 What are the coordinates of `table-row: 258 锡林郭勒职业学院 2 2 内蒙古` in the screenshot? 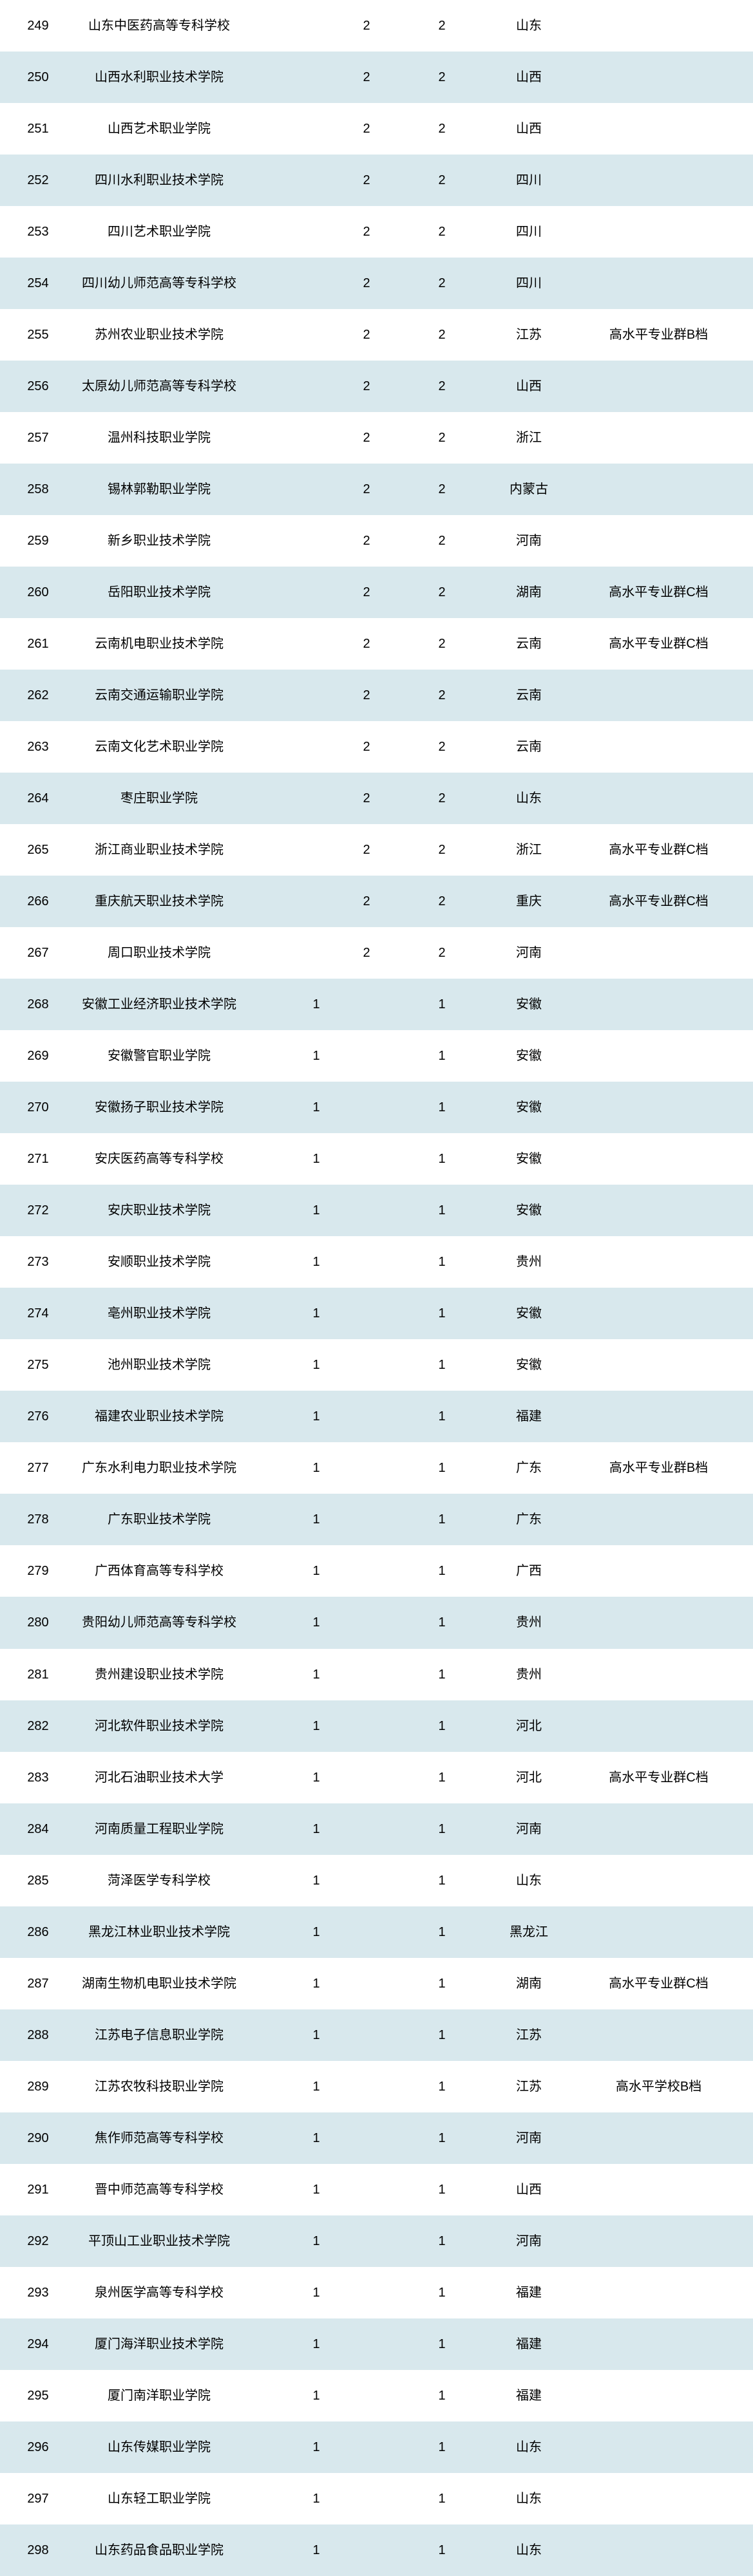 It's located at (376, 490).